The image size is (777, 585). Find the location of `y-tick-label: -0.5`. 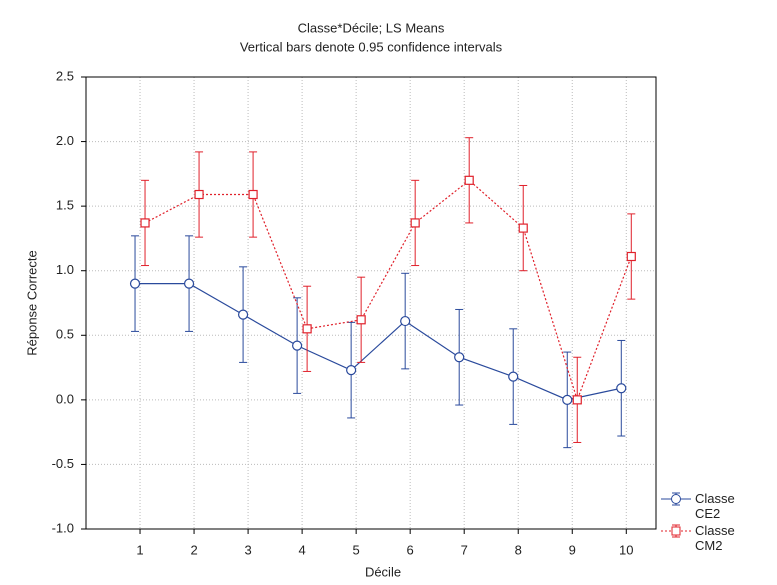

y-tick-label: -0.5 is located at coordinates (63, 463).